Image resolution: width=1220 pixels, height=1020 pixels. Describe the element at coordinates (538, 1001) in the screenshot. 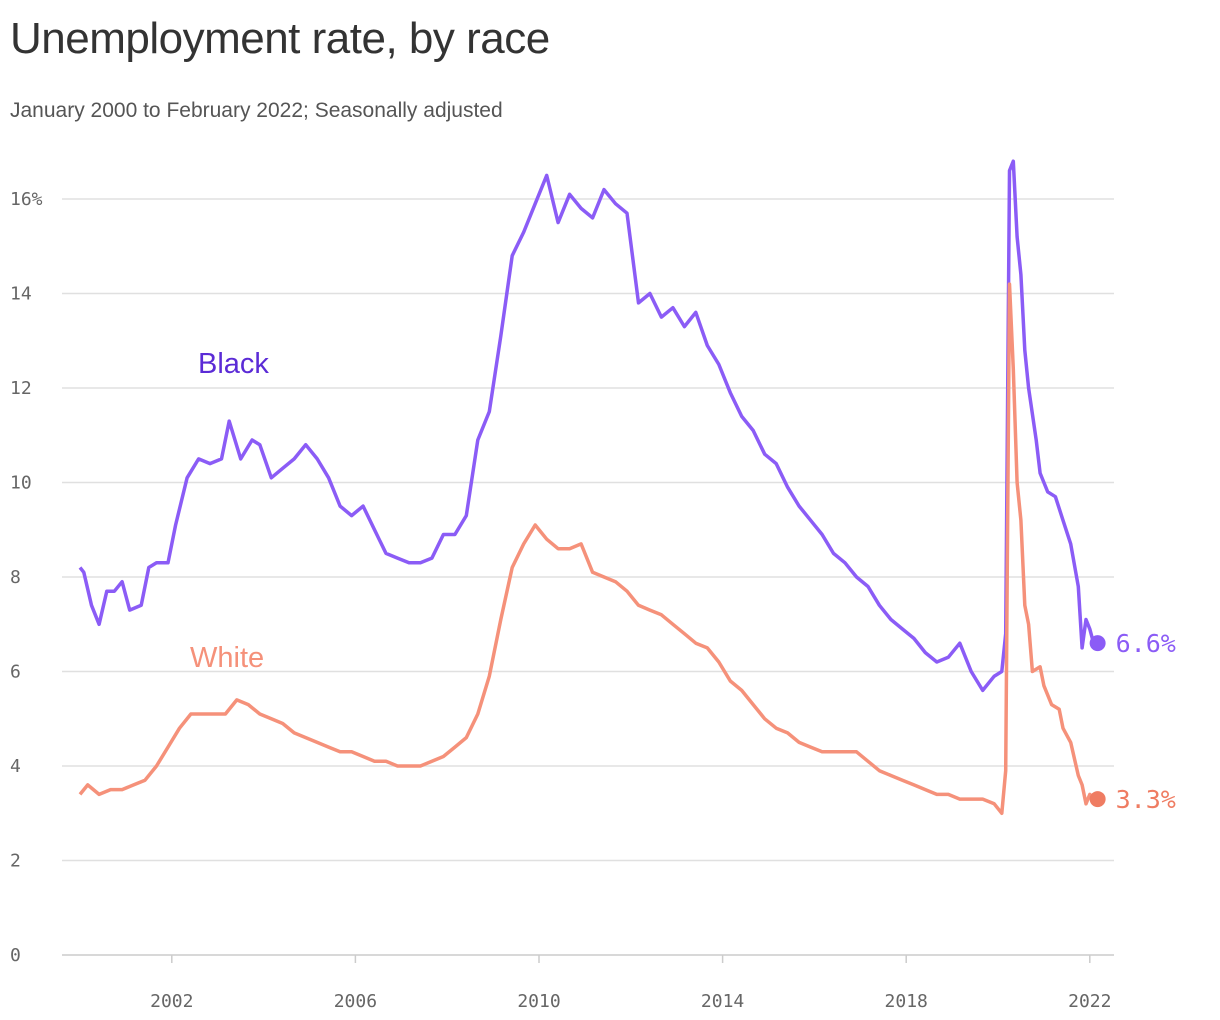

I see `x-tick-label: 2010` at that location.